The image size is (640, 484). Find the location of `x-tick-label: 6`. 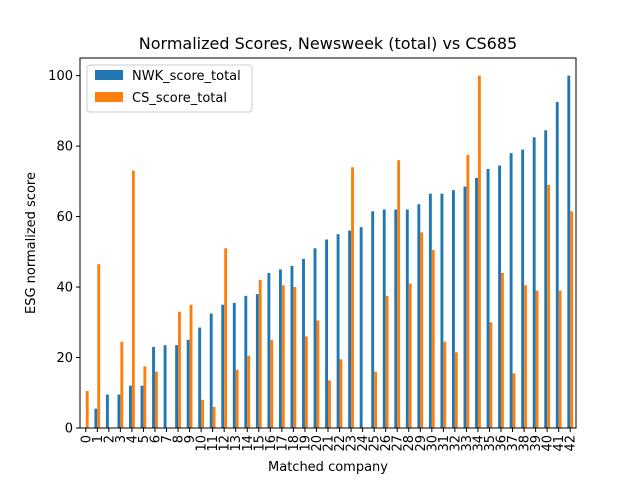

x-tick-label: 6 is located at coordinates (155, 439).